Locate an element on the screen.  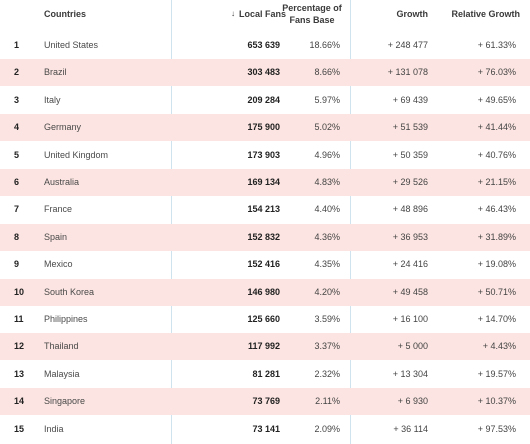
arrow-down-icon: ↓ is located at coordinates (232, 13).